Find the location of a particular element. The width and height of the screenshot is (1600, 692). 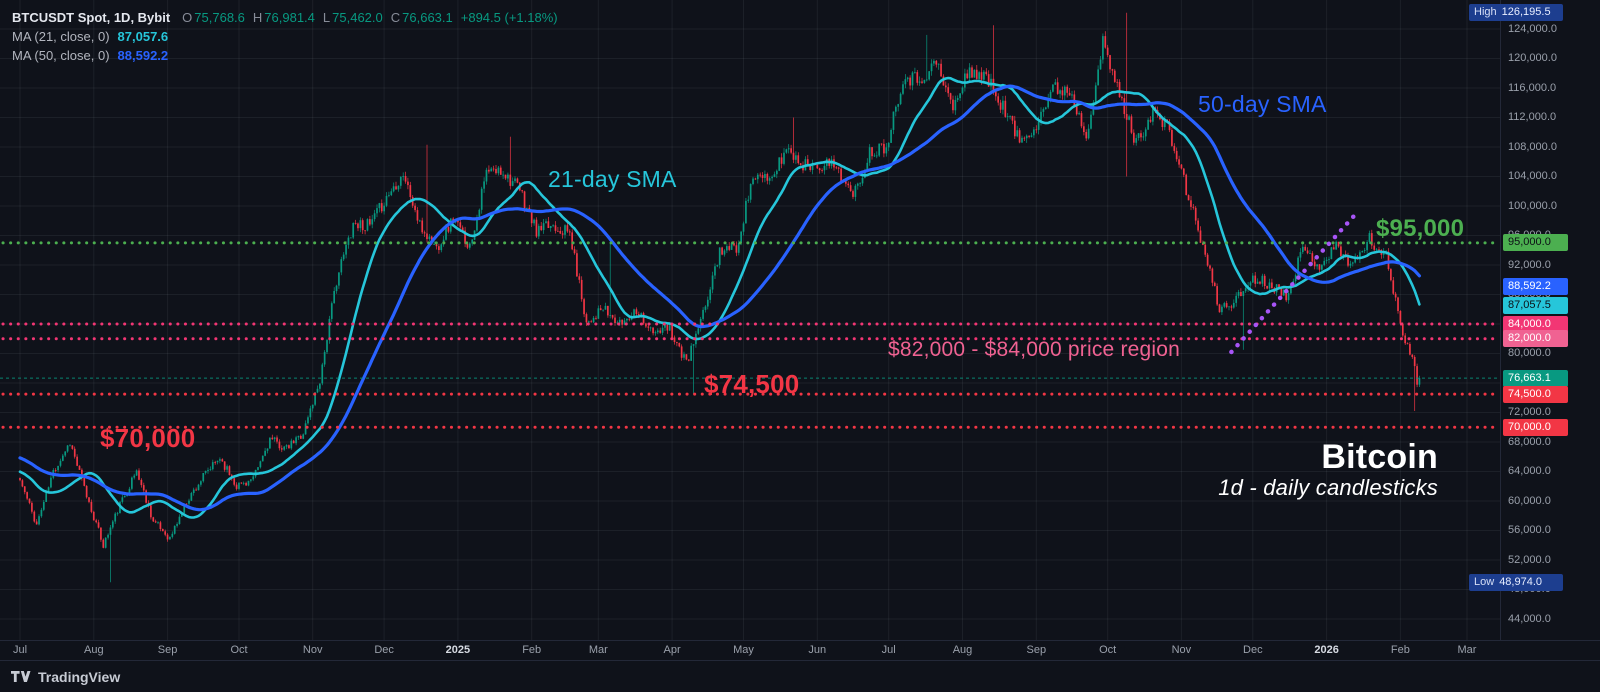

price-tick-label: 124,000.0 is located at coordinates (1532, 28).